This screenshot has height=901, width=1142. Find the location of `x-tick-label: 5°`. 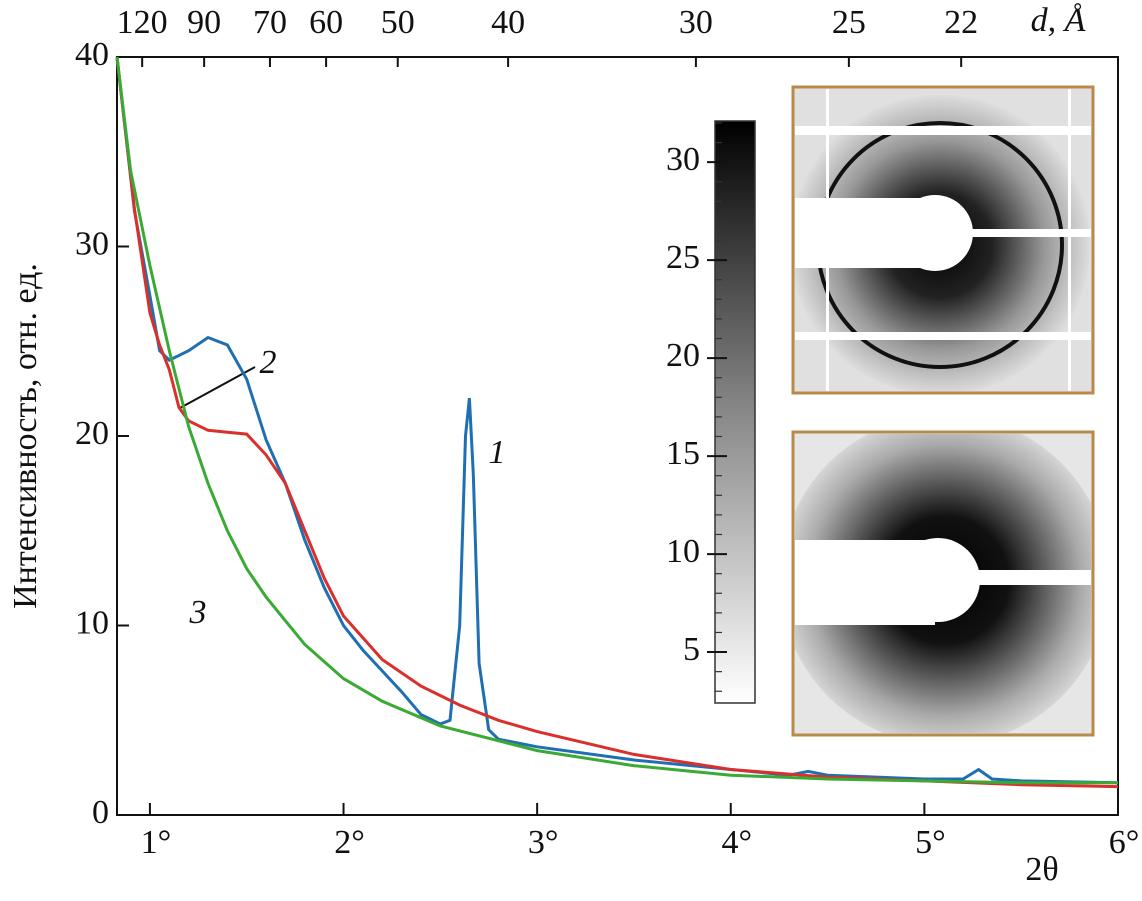

x-tick-label: 5° is located at coordinates (930, 842).